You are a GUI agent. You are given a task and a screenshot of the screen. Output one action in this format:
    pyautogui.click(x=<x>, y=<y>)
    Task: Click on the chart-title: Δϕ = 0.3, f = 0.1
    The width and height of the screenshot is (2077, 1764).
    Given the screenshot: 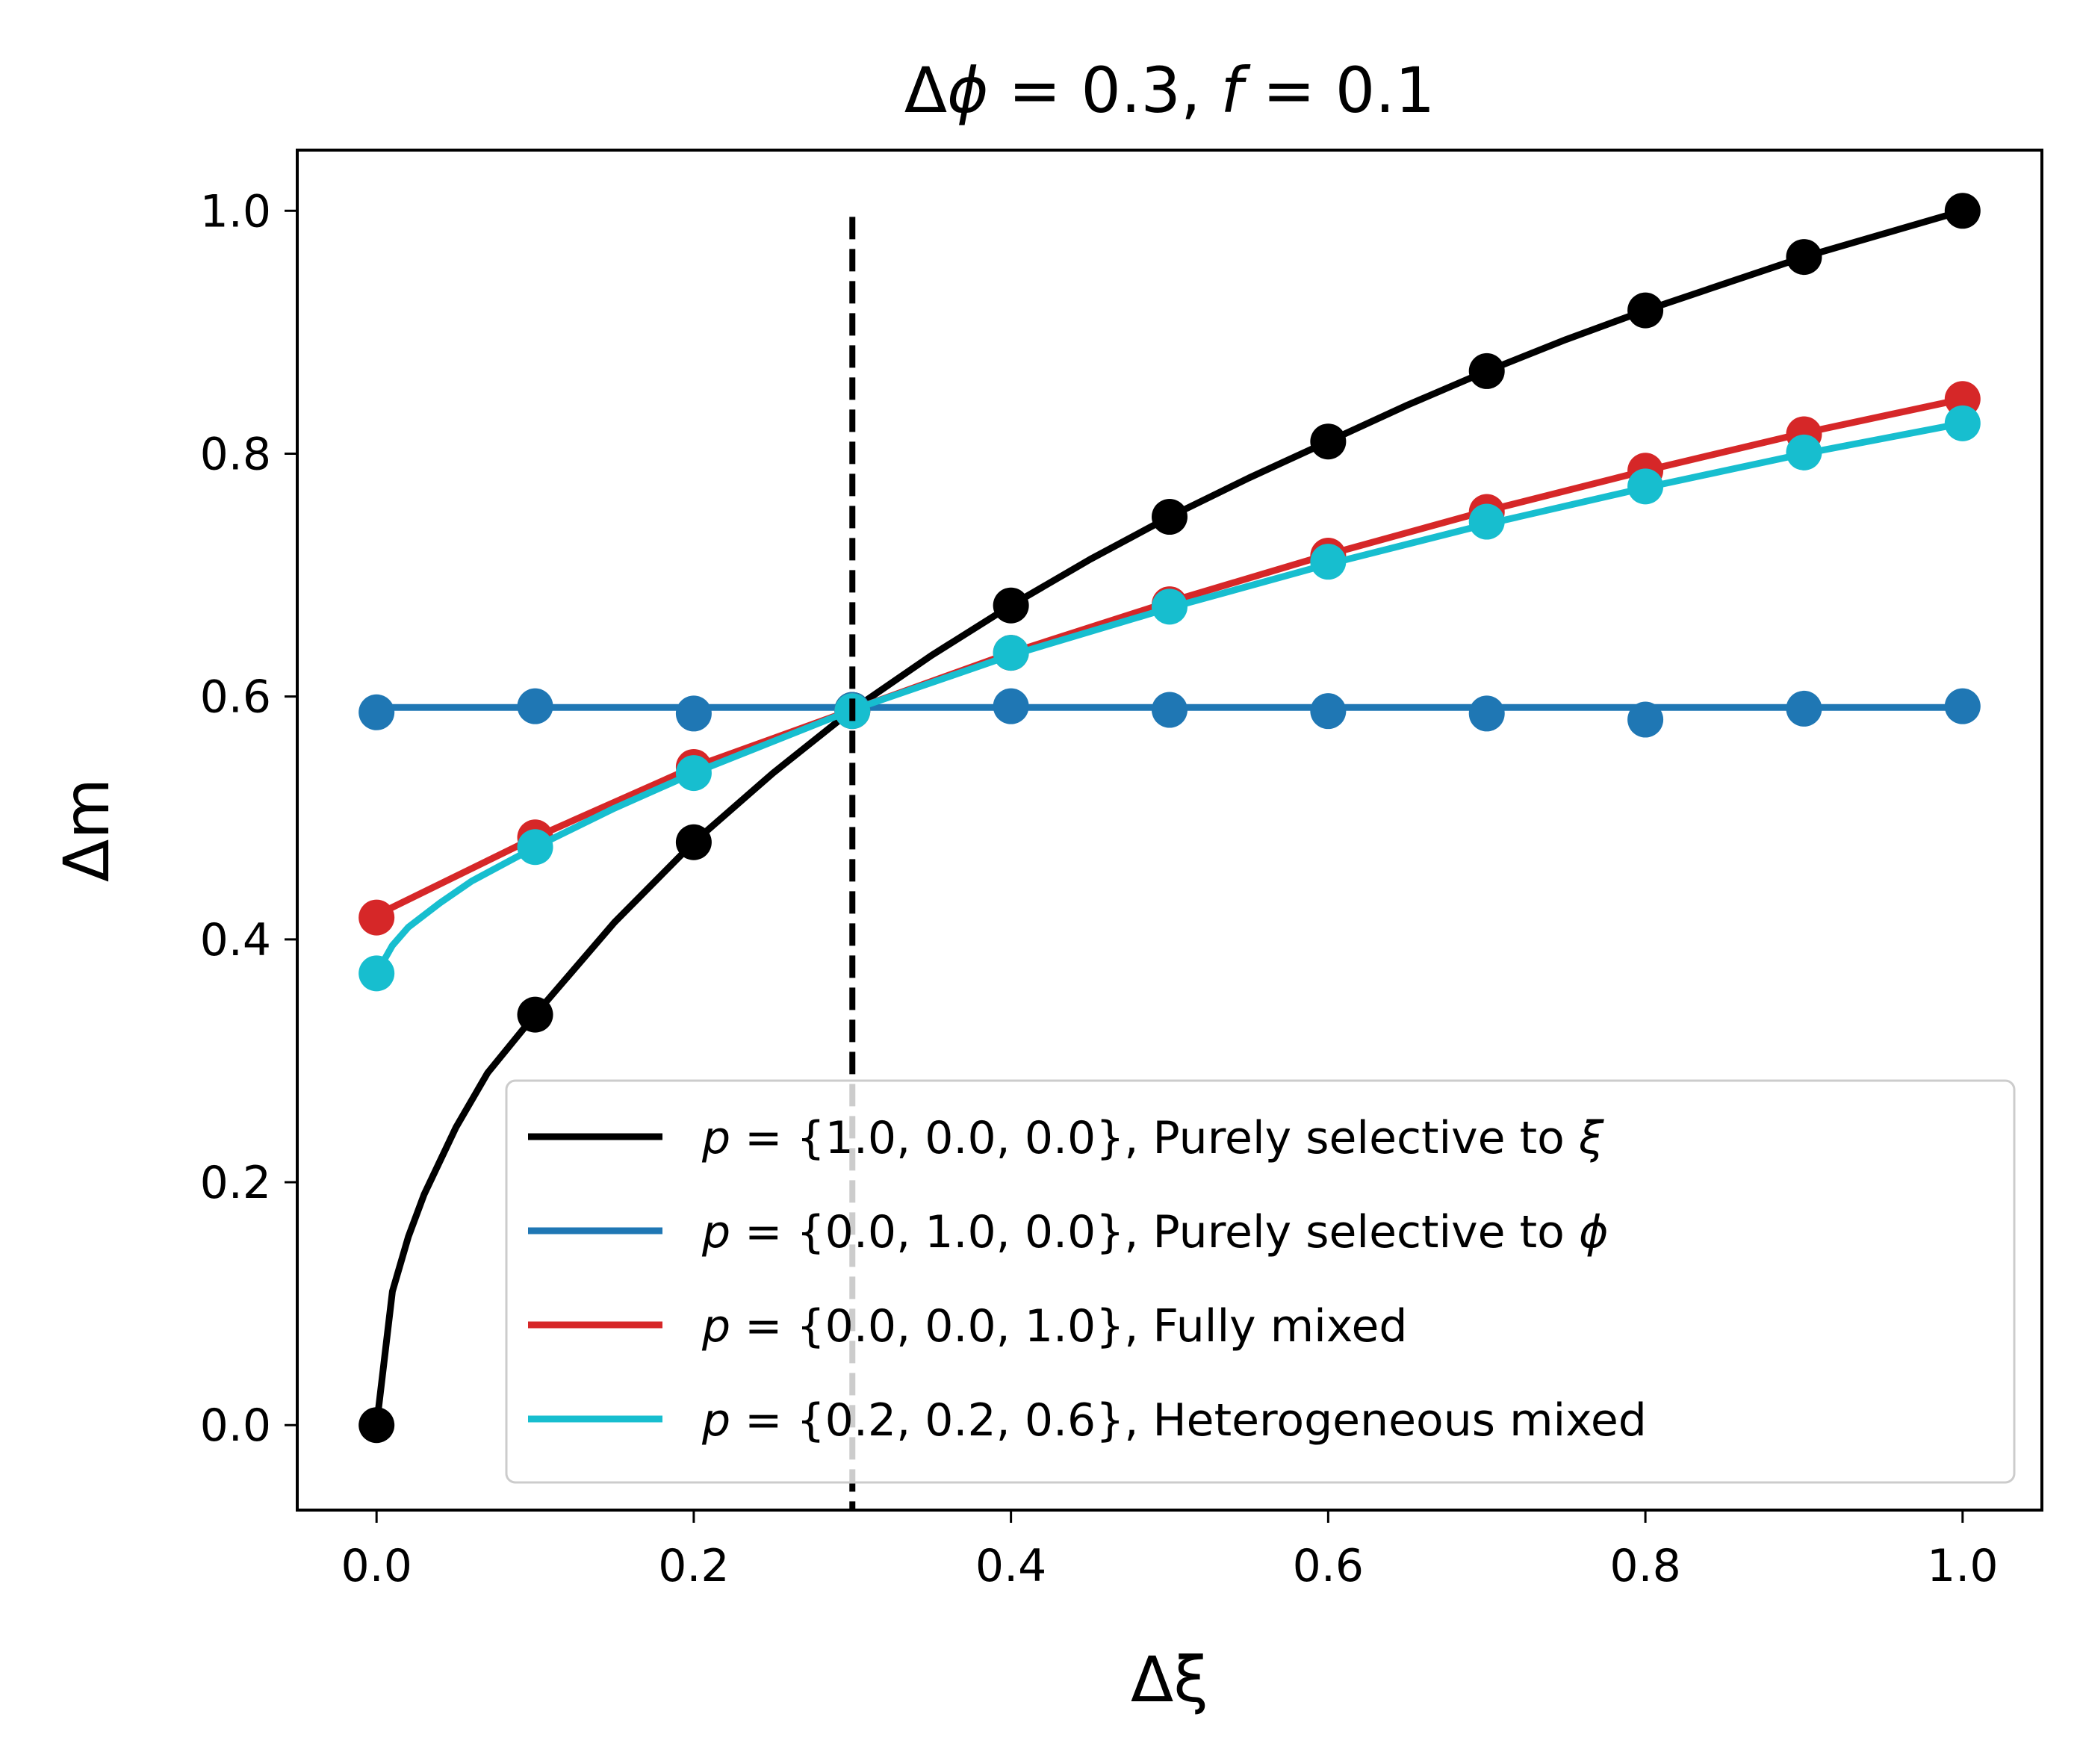 What is the action you would take?
    pyautogui.click(x=1169, y=90)
    